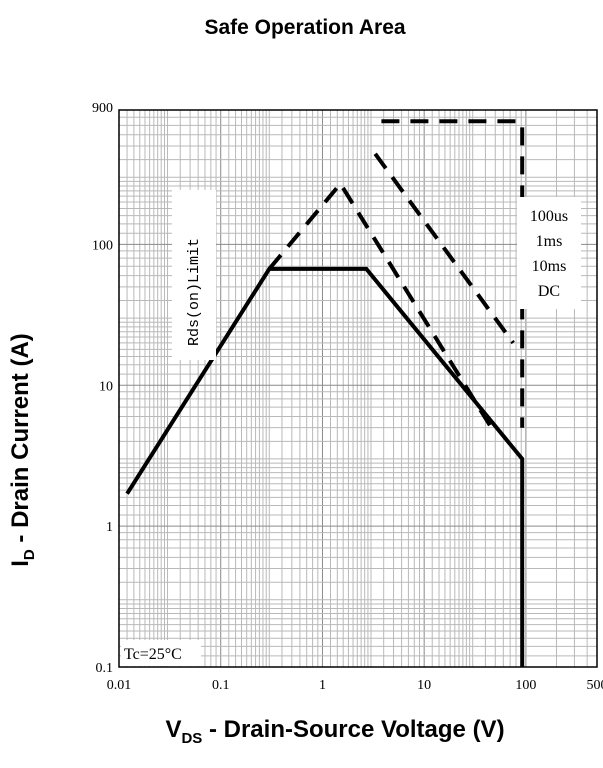 The width and height of the screenshot is (603, 768). I want to click on y-tick-label: 900, so click(102, 108).